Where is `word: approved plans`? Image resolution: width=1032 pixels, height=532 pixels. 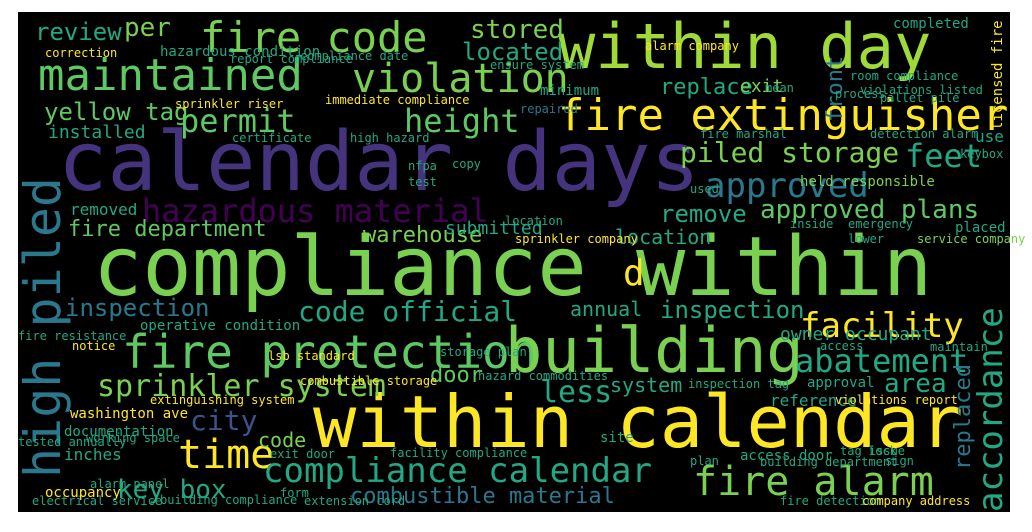 word: approved plans is located at coordinates (869, 210).